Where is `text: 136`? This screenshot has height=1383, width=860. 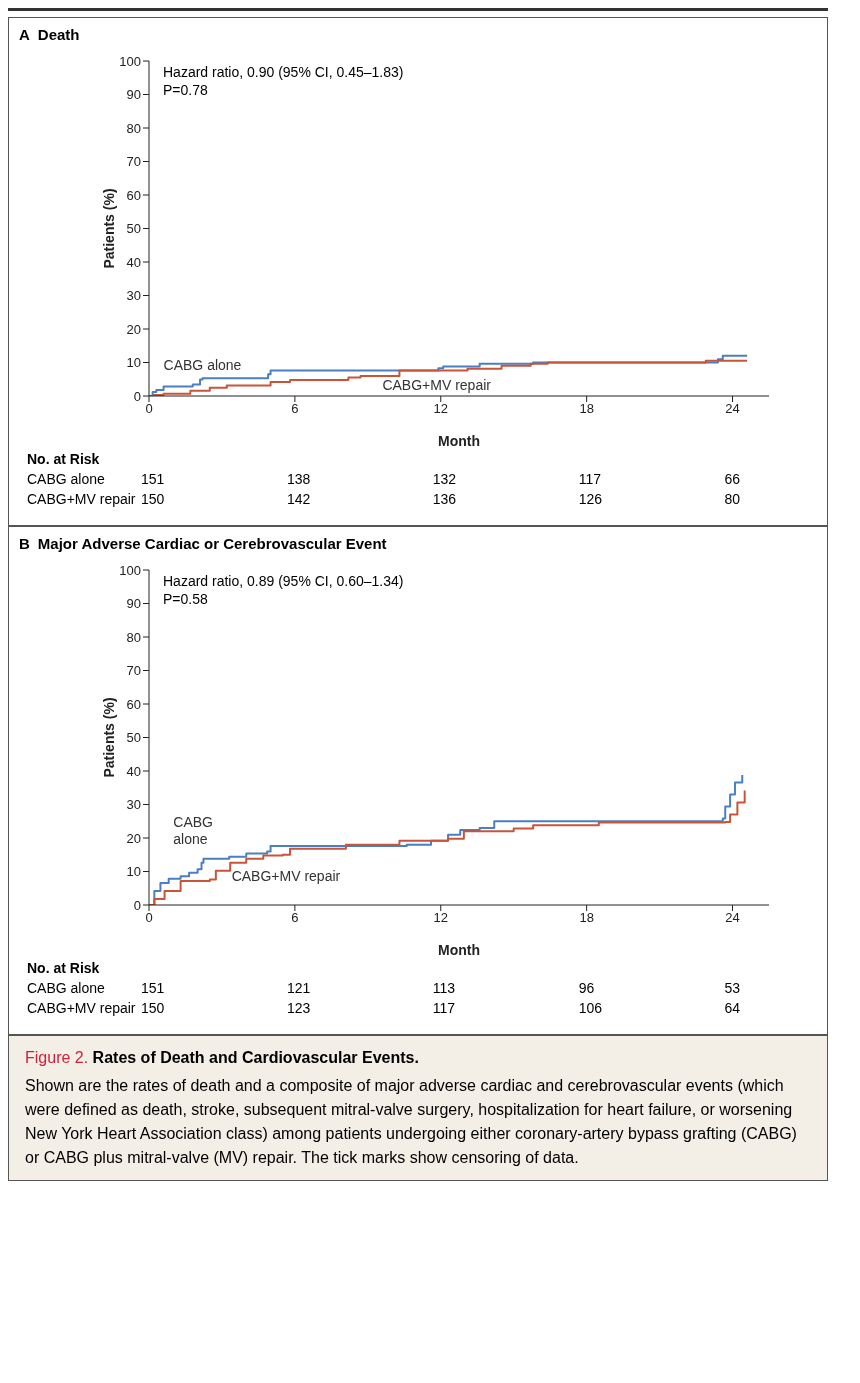 text: 136 is located at coordinates (444, 499).